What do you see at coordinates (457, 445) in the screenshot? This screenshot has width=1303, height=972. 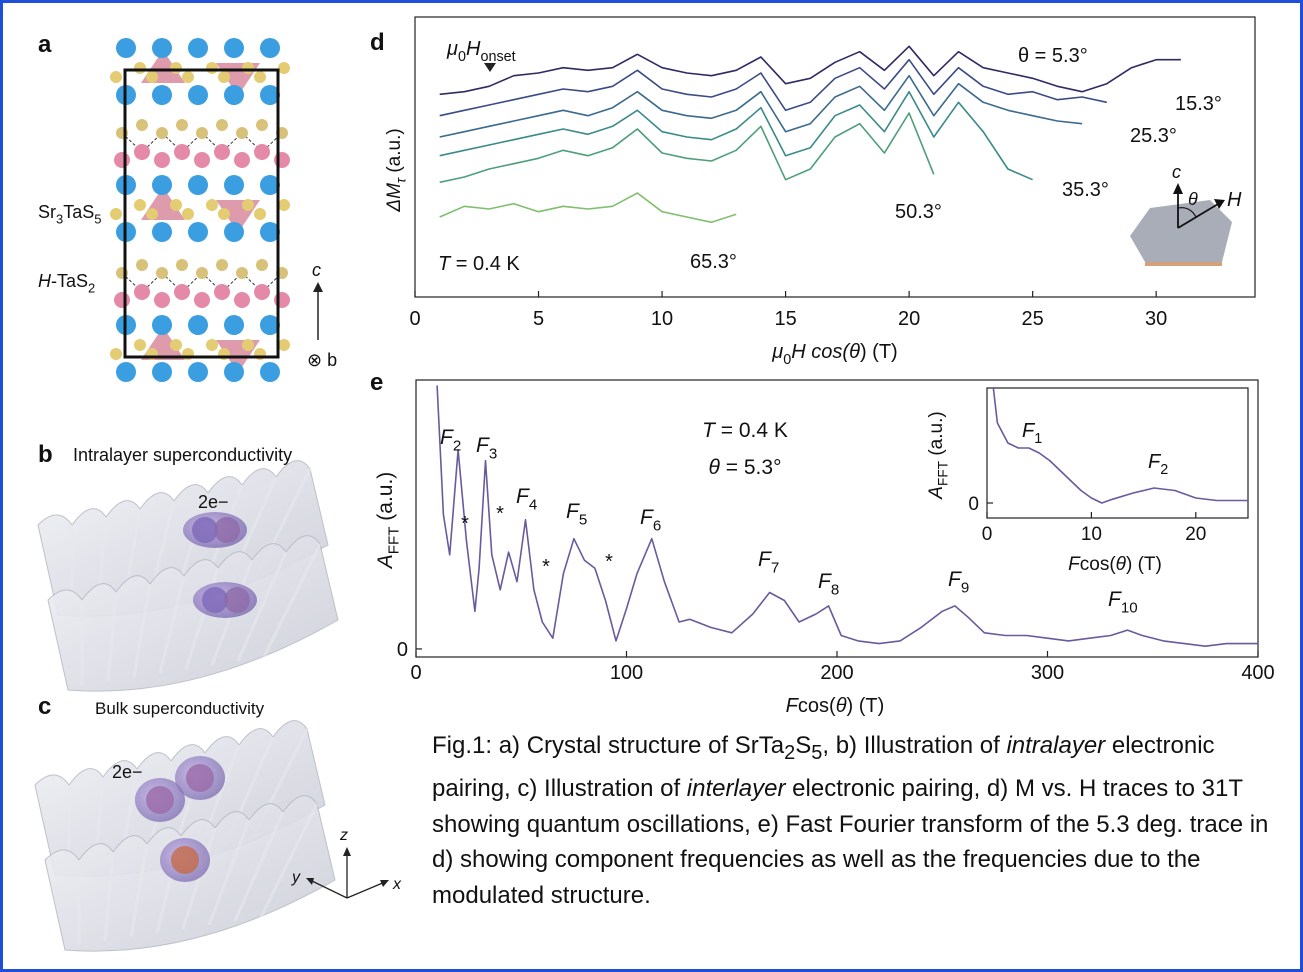 I see `peak-label-part: 2` at bounding box center [457, 445].